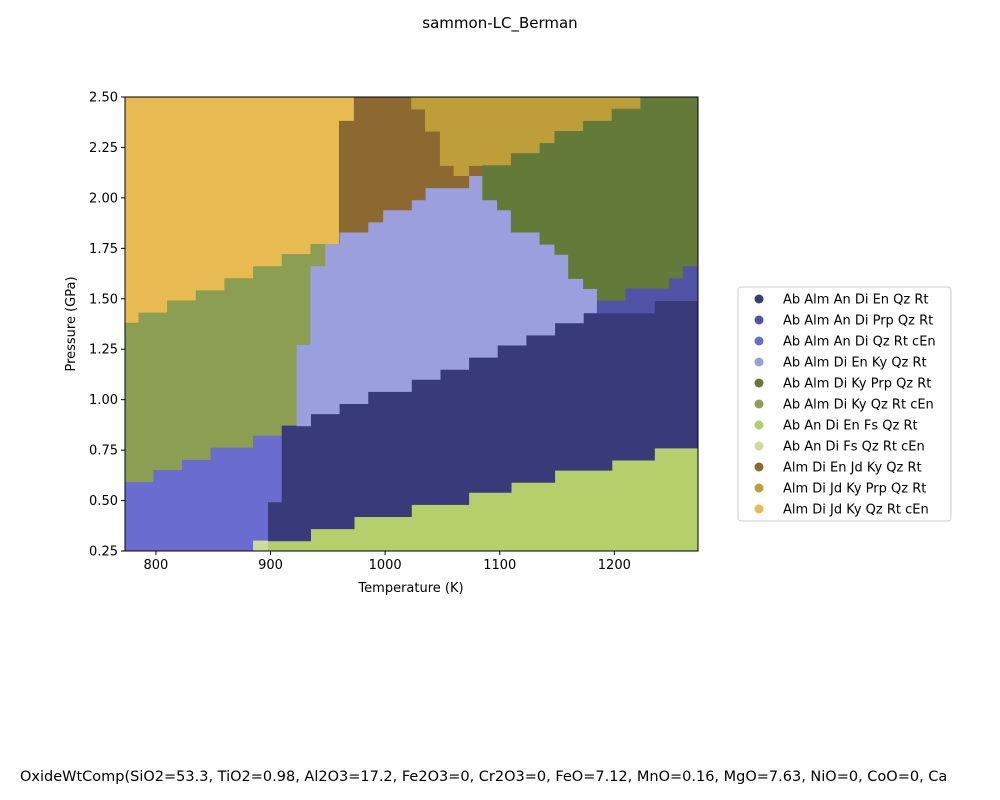 This screenshot has height=800, width=1000. I want to click on legend-label: Alm Di Jd Ky Prp Qz Rt, so click(854, 489).